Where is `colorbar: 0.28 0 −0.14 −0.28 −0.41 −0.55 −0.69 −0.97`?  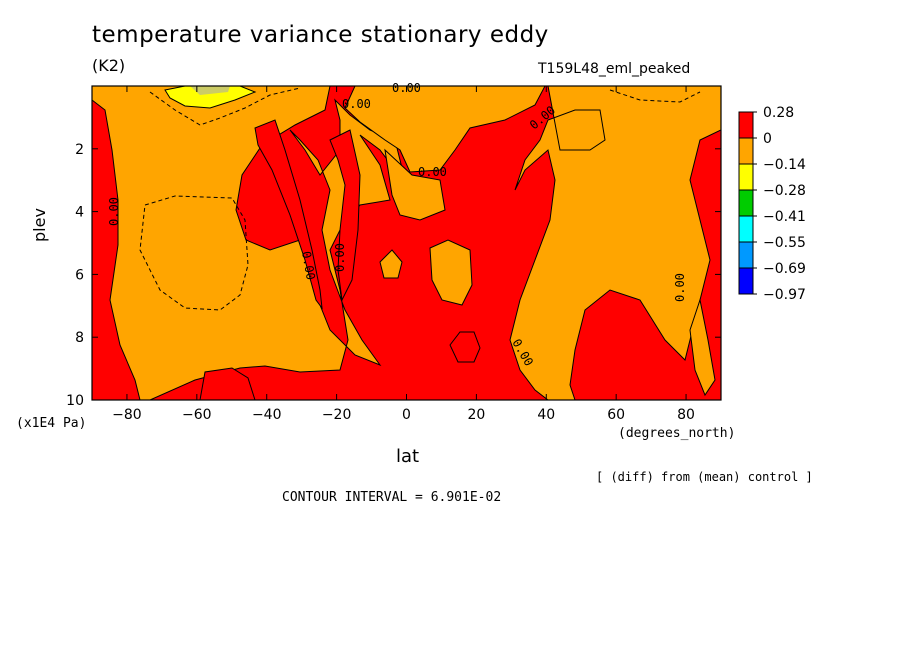 colorbar: 0.28 0 −0.14 −0.28 −0.41 −0.55 −0.69 −0.97 is located at coordinates (772, 204).